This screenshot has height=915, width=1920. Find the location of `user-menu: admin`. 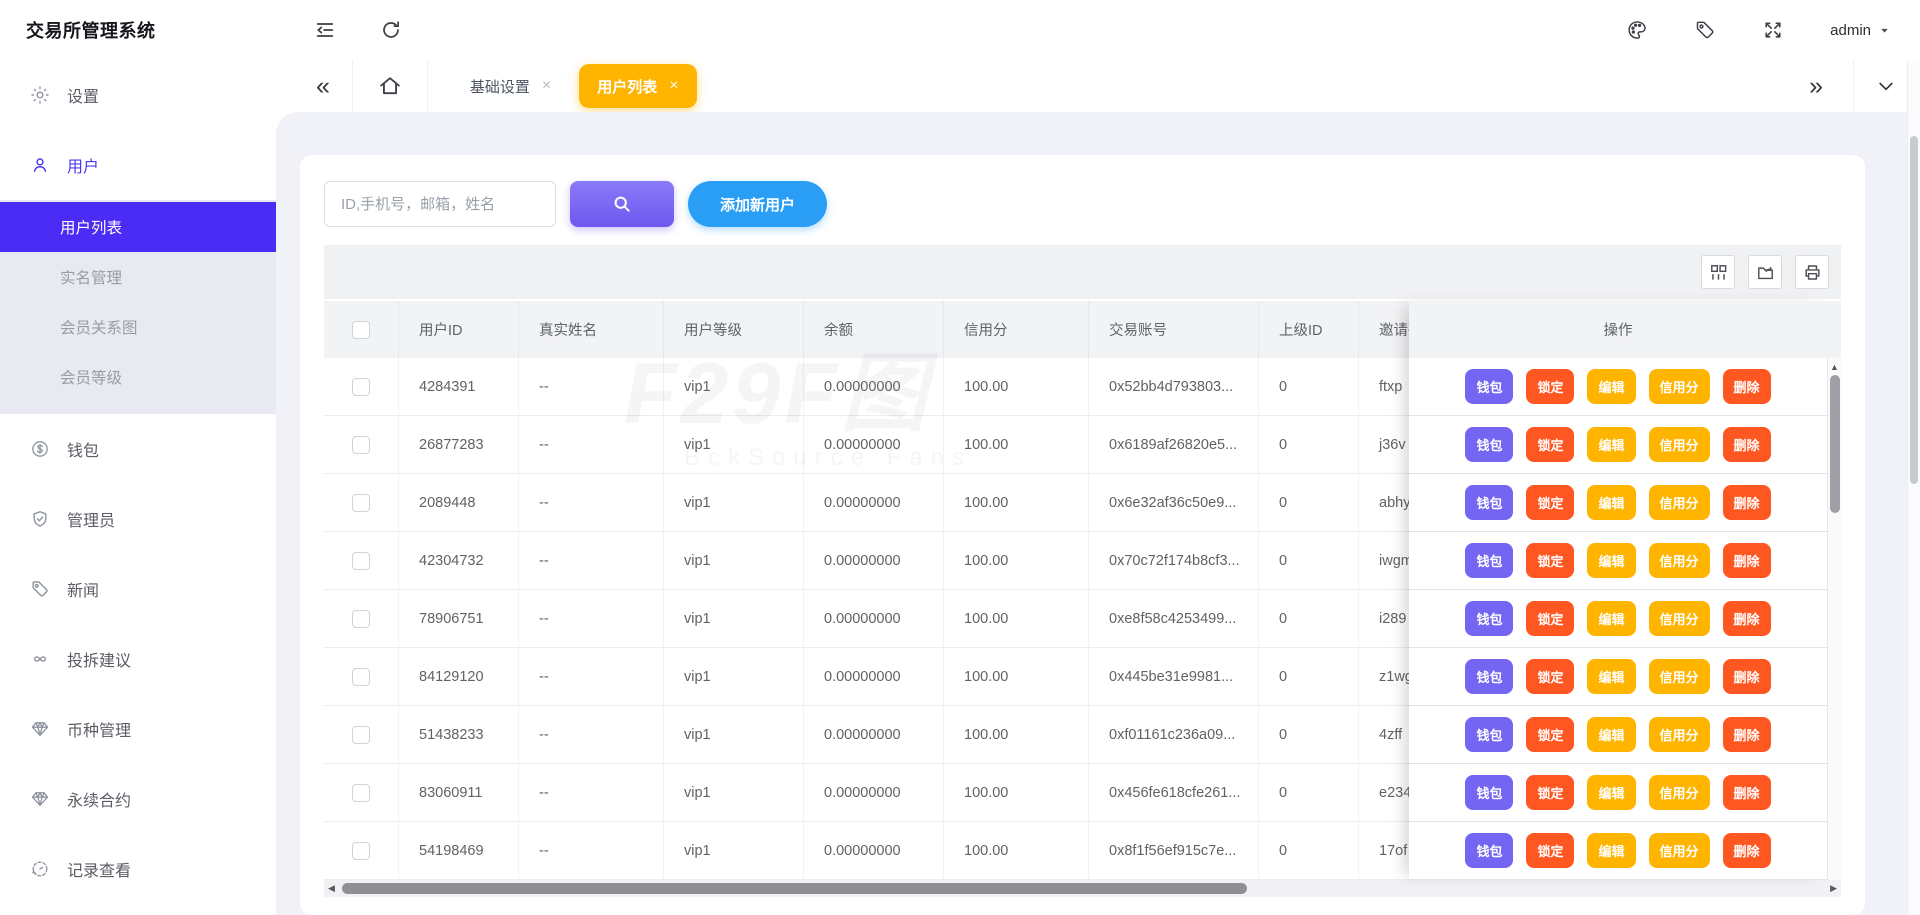

user-menu: admin is located at coordinates (1860, 30).